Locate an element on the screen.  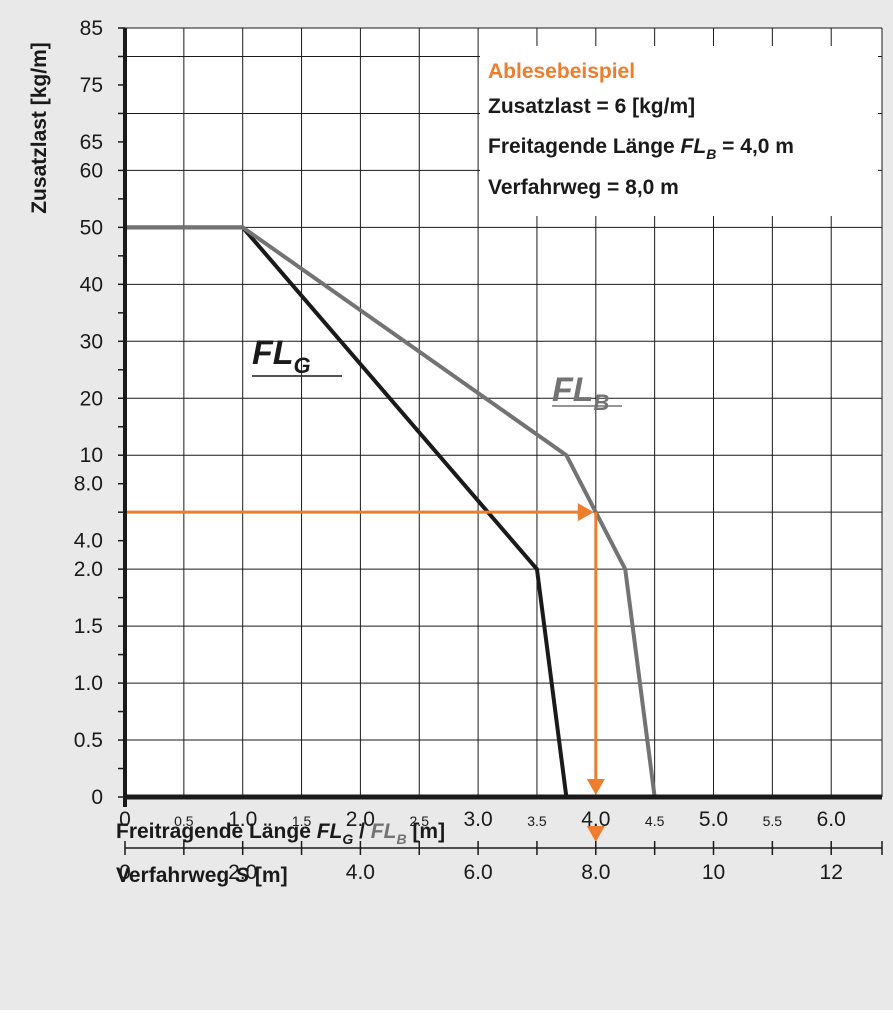
legend-line-length: Freitagende Länge FLB = 4,0 m is located at coordinates (641, 148).